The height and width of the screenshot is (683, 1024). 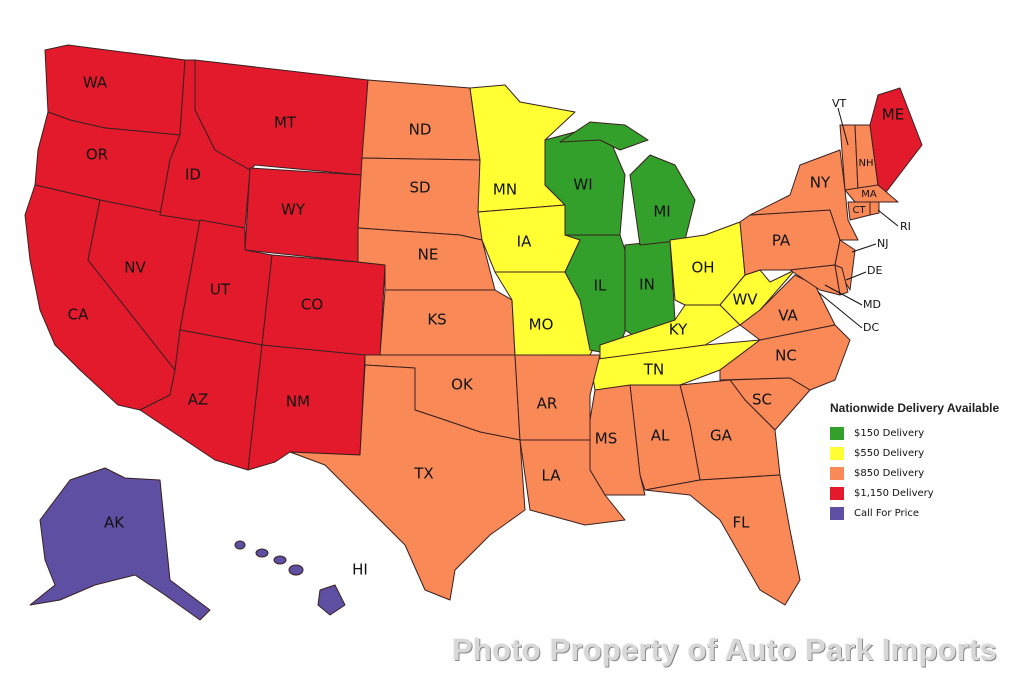 I want to click on state-wv, so click(x=757, y=297).